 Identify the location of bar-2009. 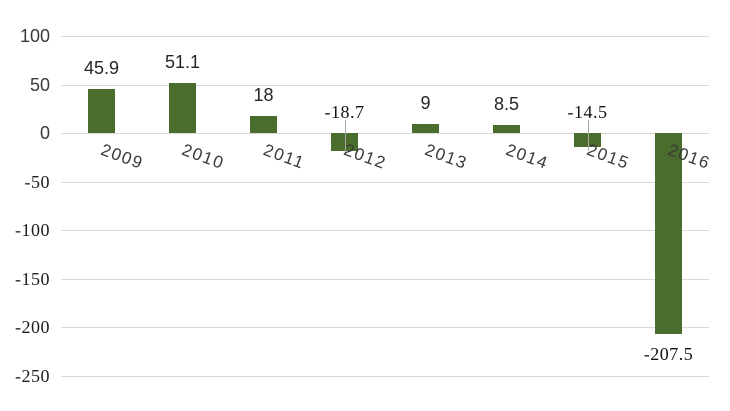
(101, 110).